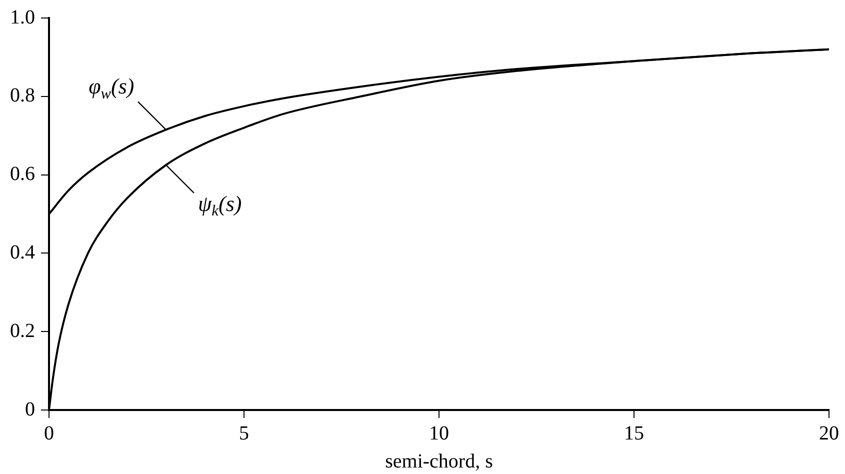  Describe the element at coordinates (22, 174) in the screenshot. I see `y-tick-label: 0.6` at that location.